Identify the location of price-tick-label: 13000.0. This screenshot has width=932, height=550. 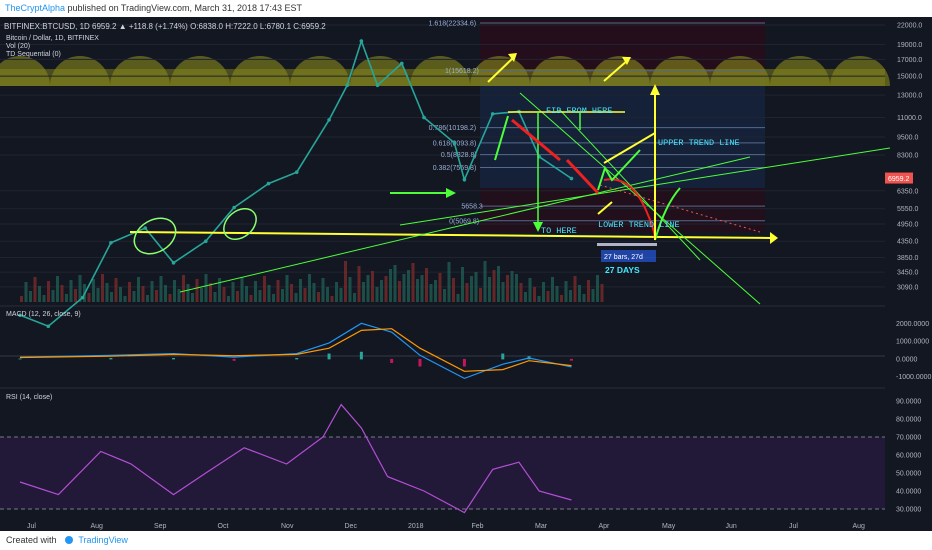
(909, 96).